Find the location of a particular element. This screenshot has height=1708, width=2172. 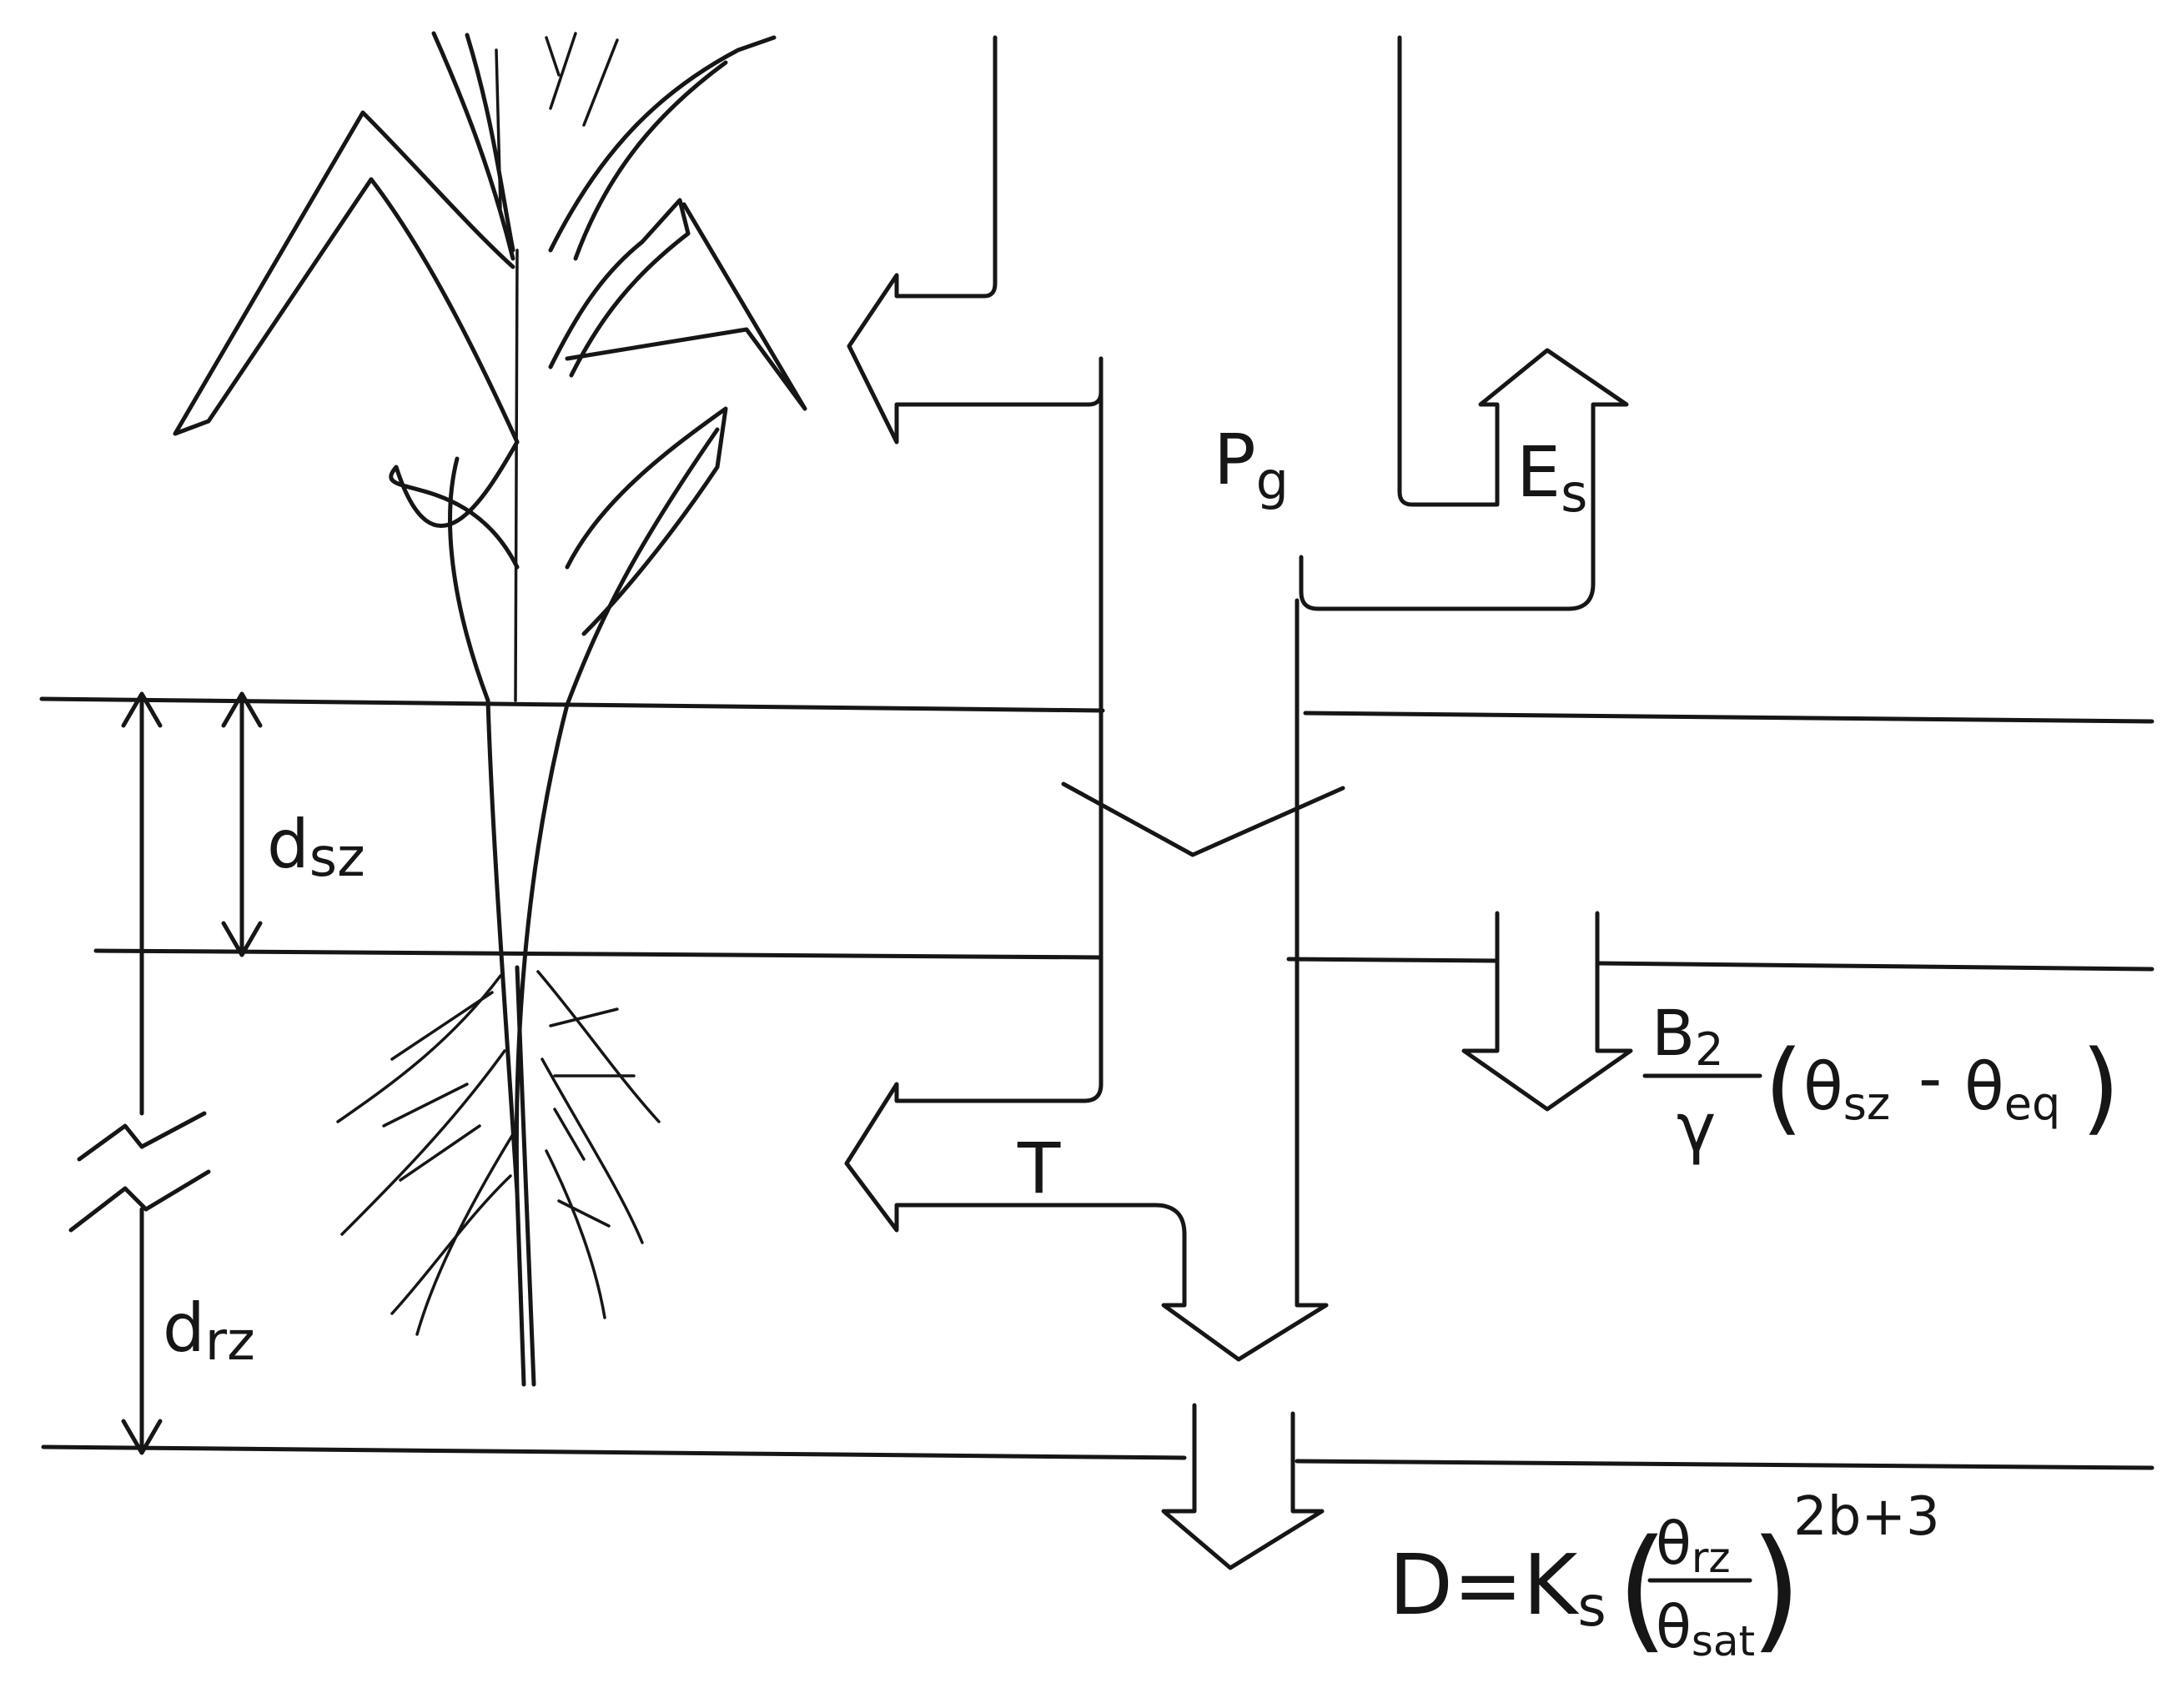

drainage-open-paren: ( is located at coordinates (1642, 1588).